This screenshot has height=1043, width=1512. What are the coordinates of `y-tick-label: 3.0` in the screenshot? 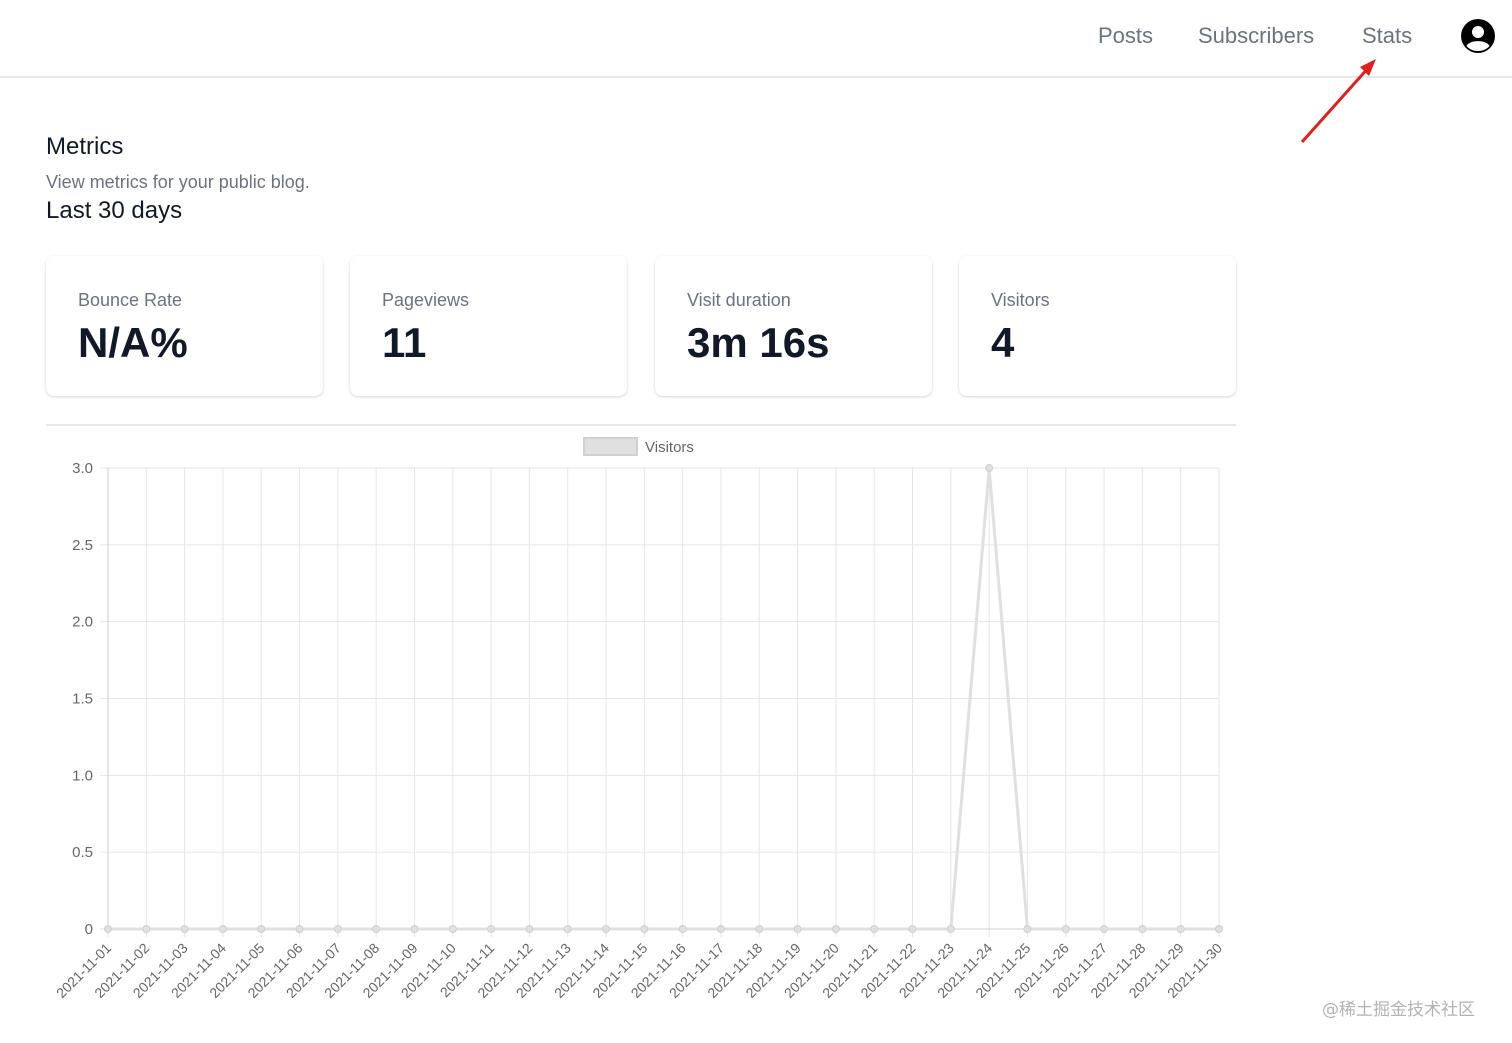 It's located at (82, 468).